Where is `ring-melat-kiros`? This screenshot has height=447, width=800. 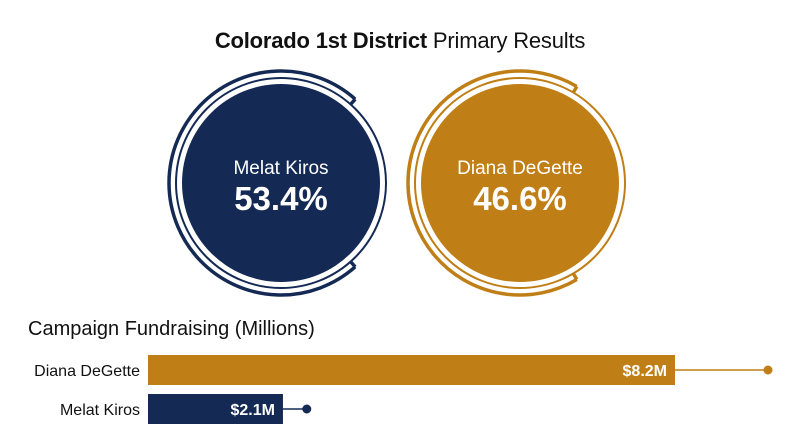
ring-melat-kiros is located at coordinates (277, 183).